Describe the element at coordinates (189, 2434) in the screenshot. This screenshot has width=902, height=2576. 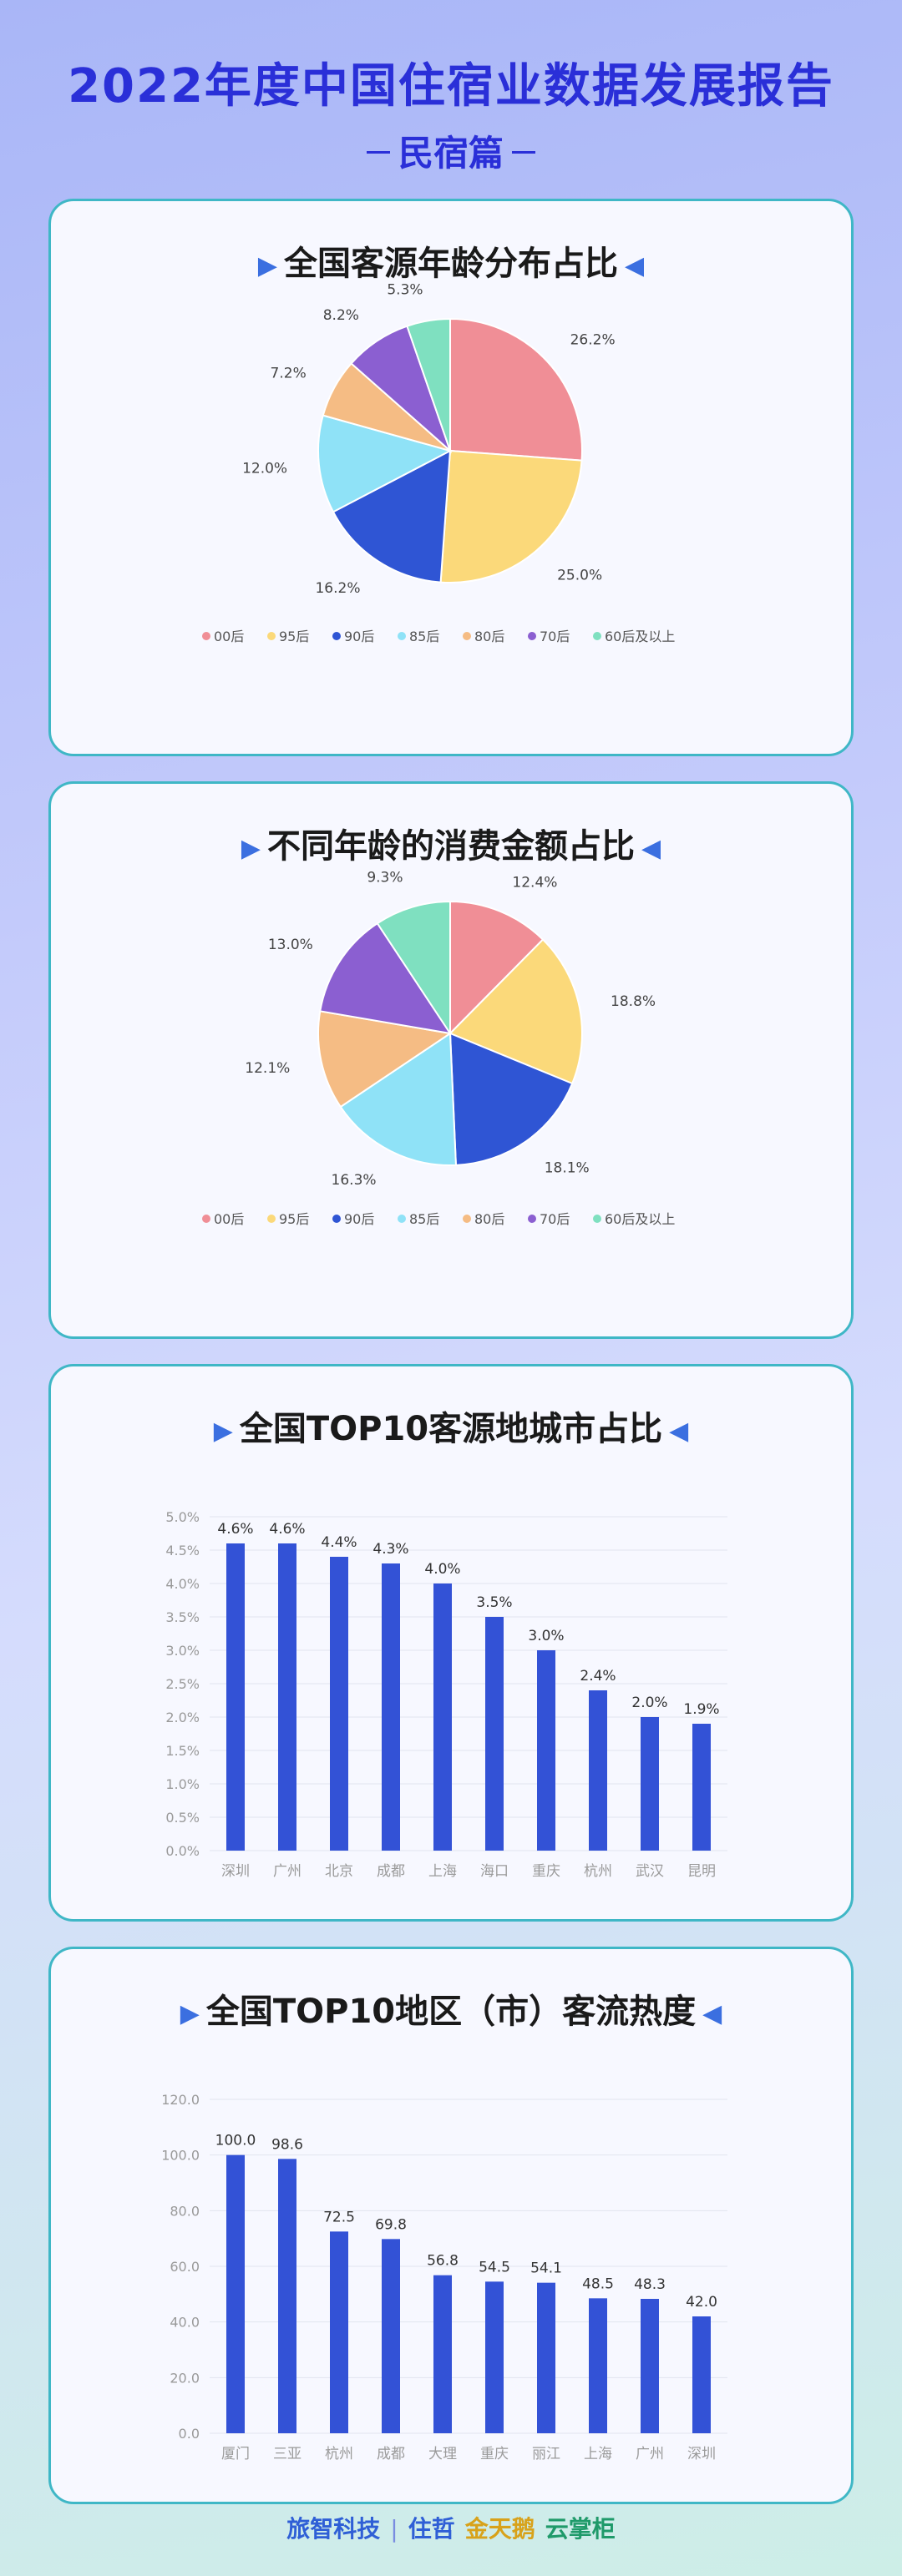
I see `y-tick-label: 0.0` at that location.